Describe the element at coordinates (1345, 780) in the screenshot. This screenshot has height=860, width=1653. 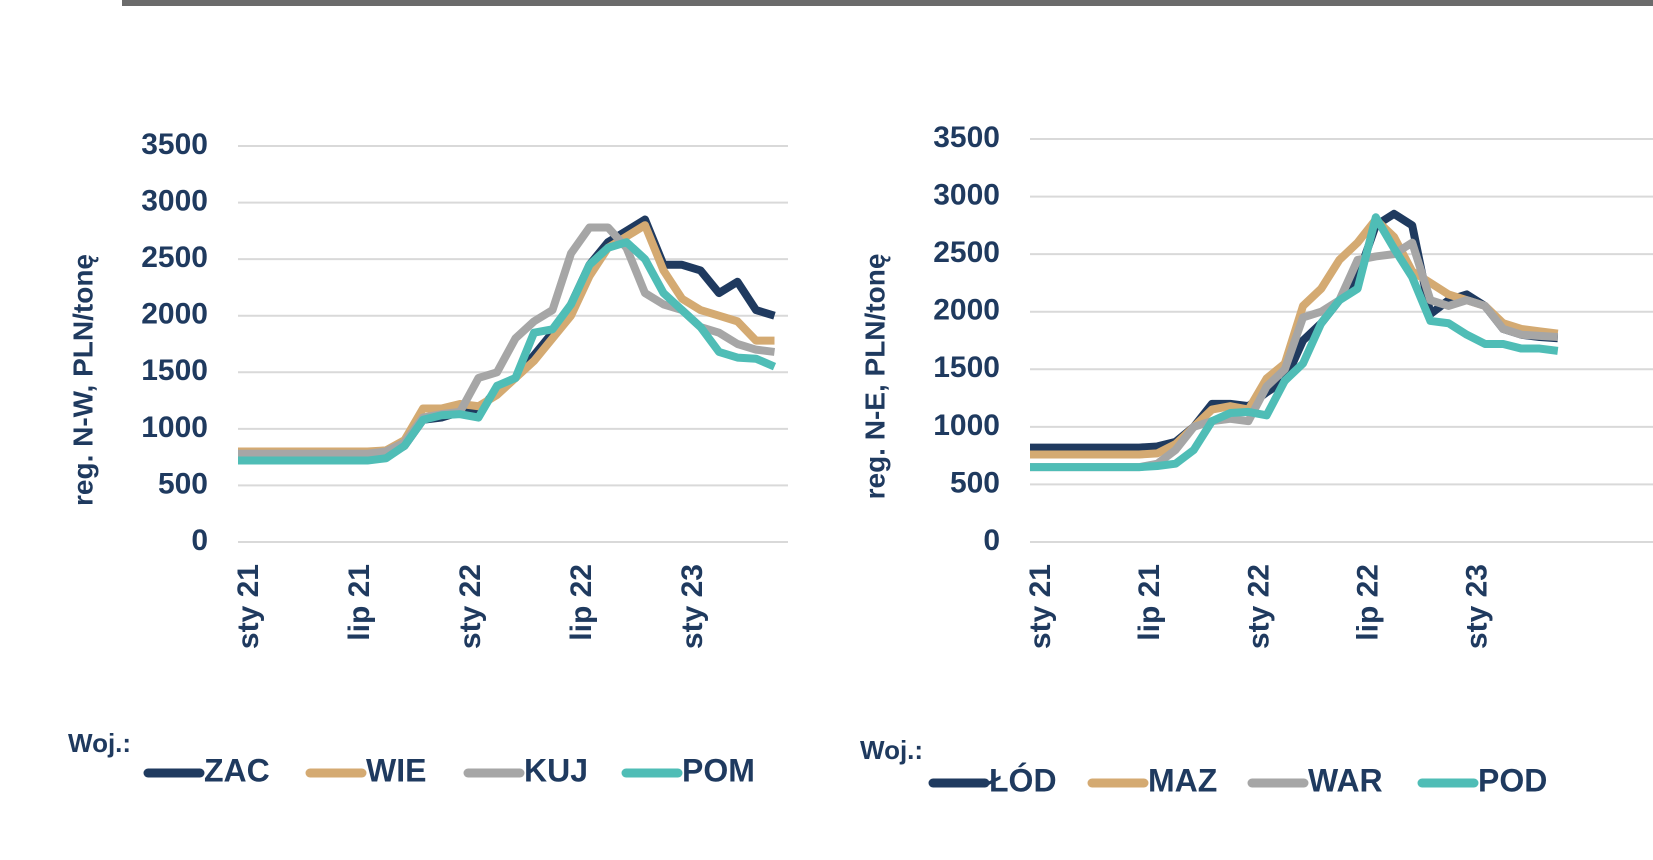
I see `legend-label: WAR` at that location.